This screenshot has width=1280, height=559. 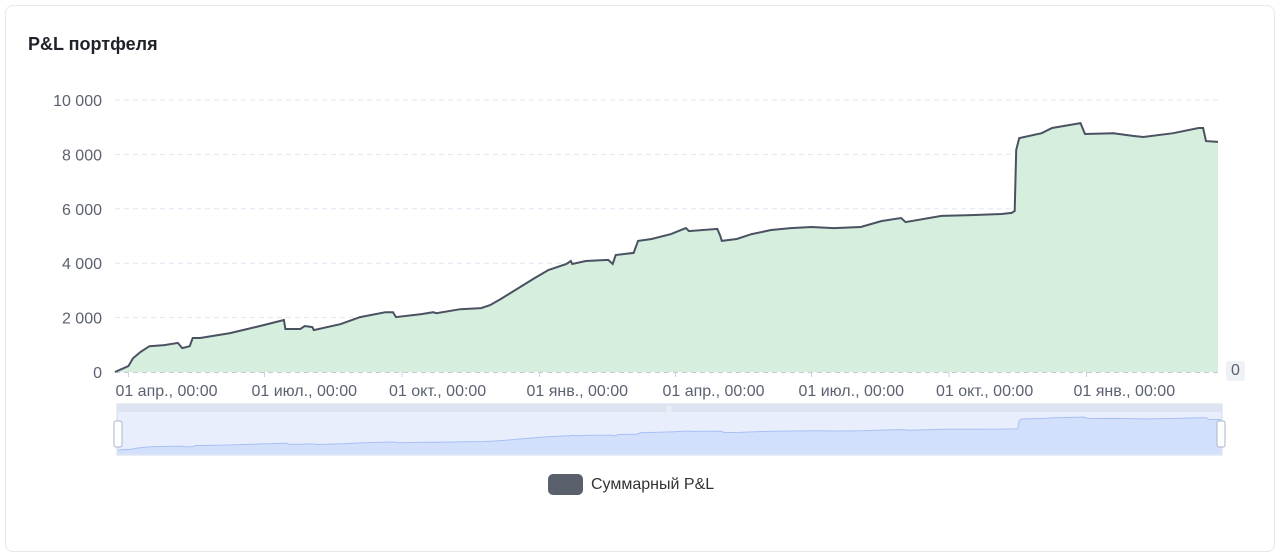 I want to click on y-tick-label: 8 000, so click(x=82, y=155).